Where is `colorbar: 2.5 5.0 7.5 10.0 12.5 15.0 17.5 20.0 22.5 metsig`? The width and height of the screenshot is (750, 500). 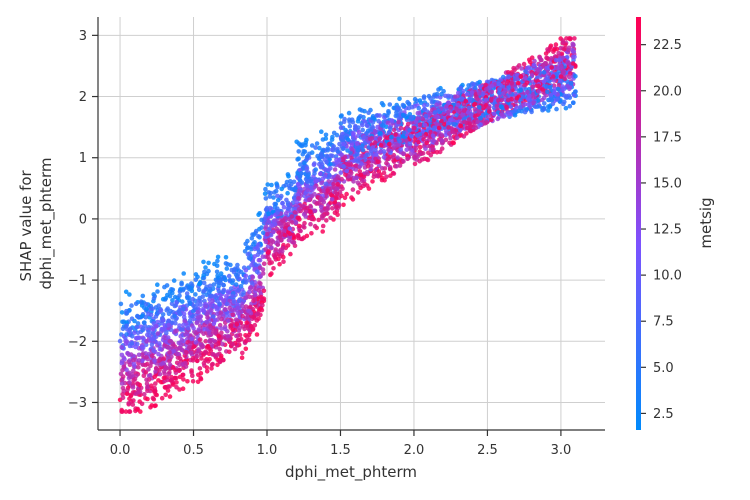 colorbar: 2.5 5.0 7.5 10.0 12.5 15.0 17.5 20.0 22.5 metsig is located at coordinates (675, 223).